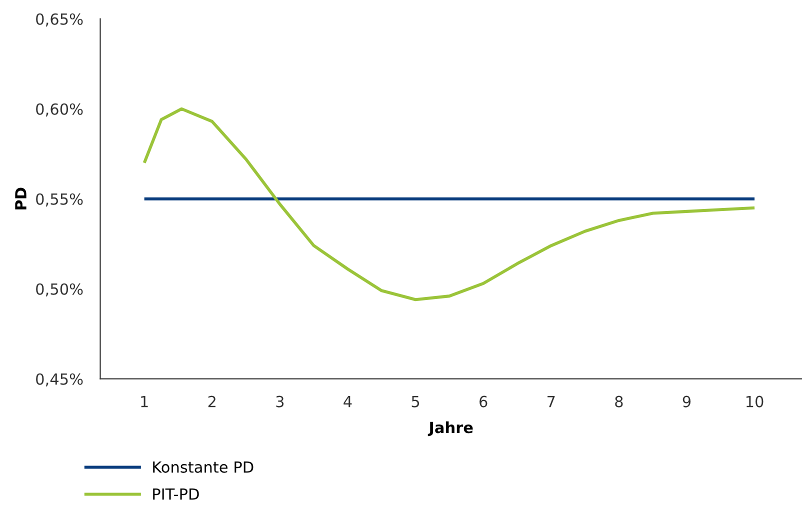  I want to click on y-tick-label: 0,50%, so click(59, 289).